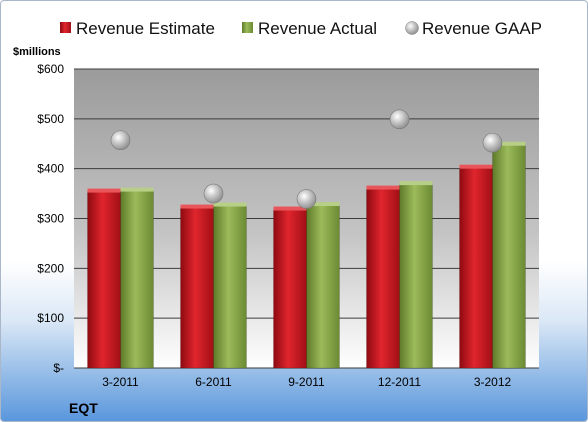 Image resolution: width=588 pixels, height=422 pixels. Describe the element at coordinates (120, 382) in the screenshot. I see `x-tick-label: 3-2011` at that location.